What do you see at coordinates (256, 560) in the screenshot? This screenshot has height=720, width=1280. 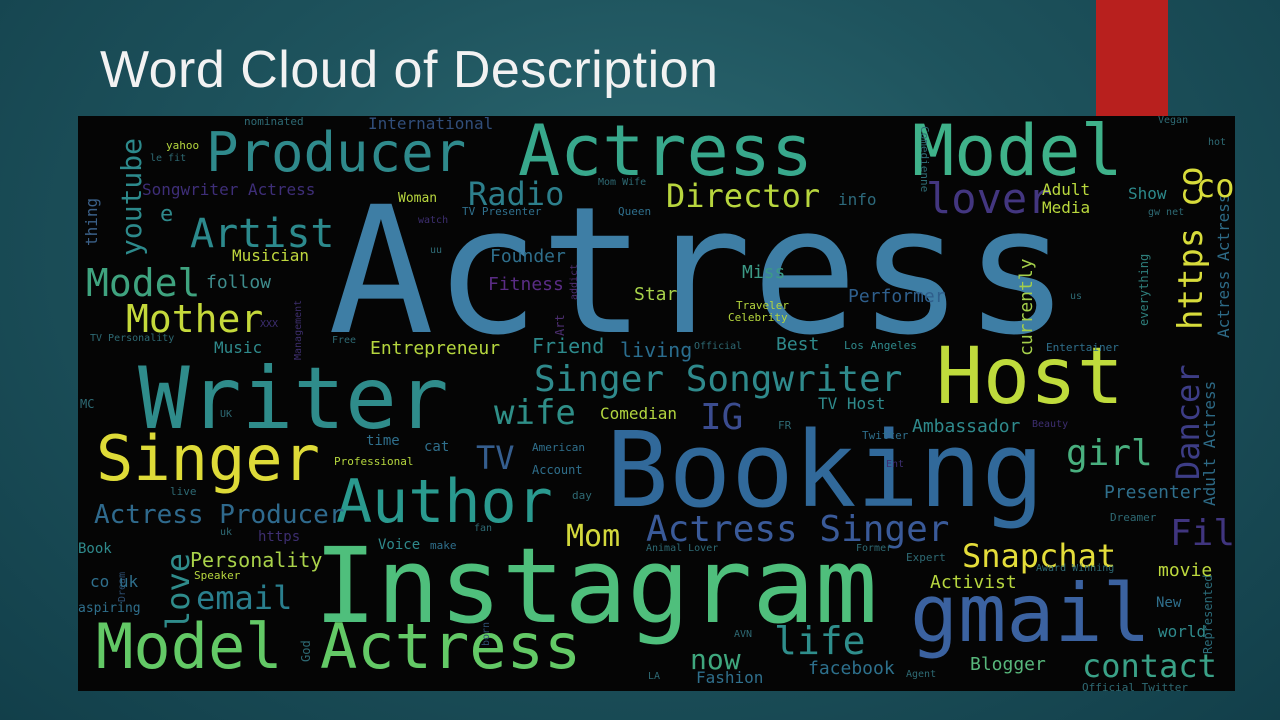 I see `word-personality: Personality` at bounding box center [256, 560].